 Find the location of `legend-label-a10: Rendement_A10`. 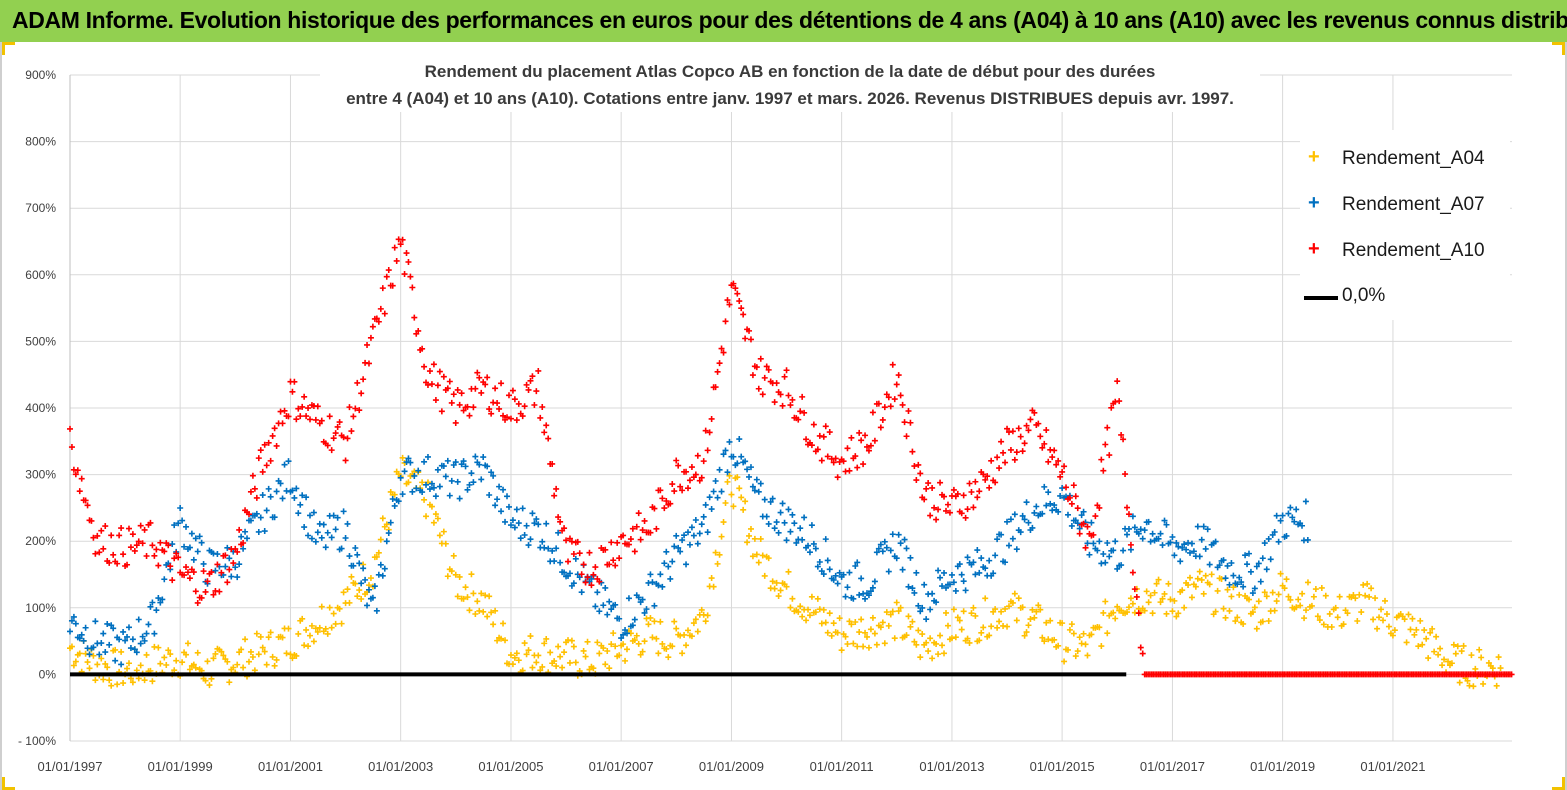

legend-label-a10: Rendement_A10 is located at coordinates (1413, 250).